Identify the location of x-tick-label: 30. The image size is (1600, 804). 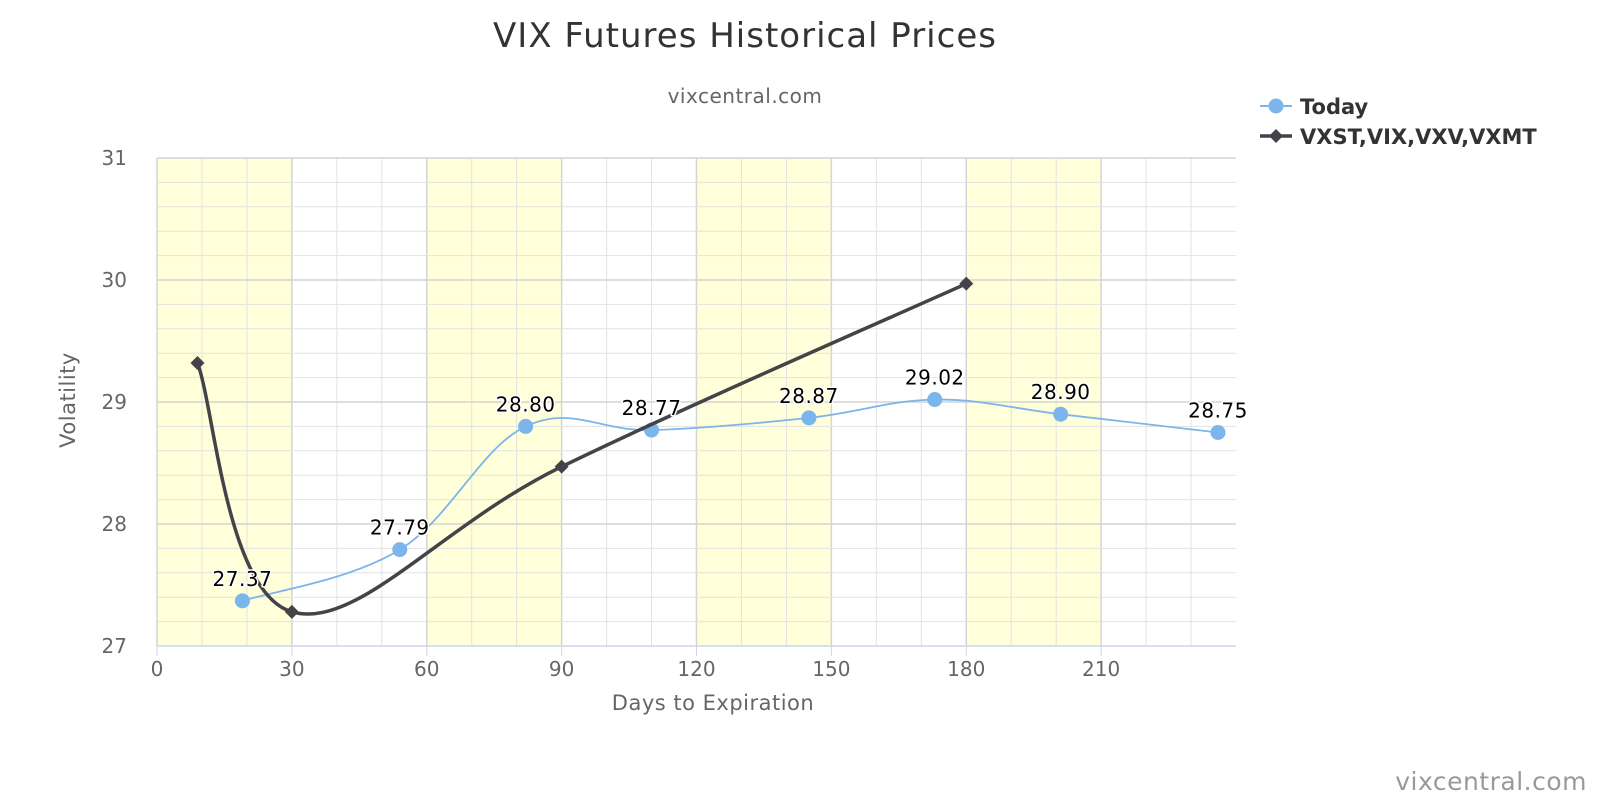
(291, 669).